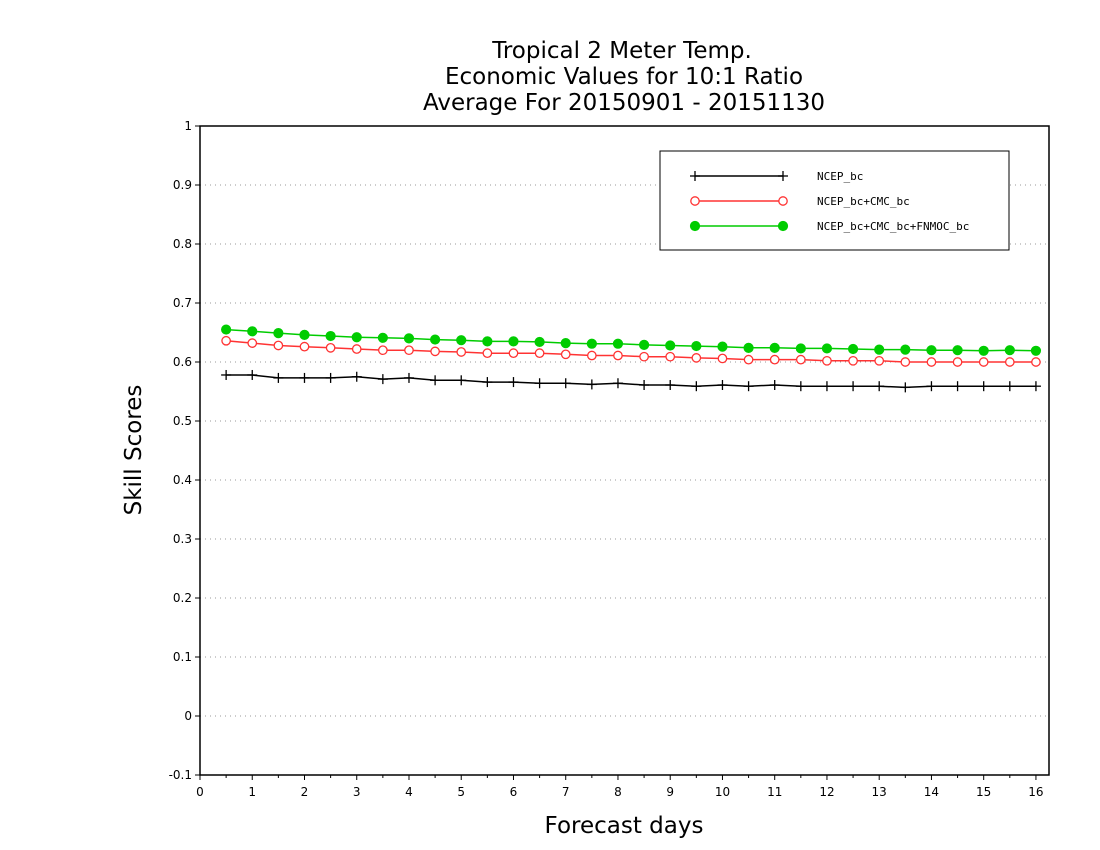 Image resolution: width=1100 pixels, height=850 pixels. What do you see at coordinates (182, 185) in the screenshot?
I see `y-tick-label: 0.9` at bounding box center [182, 185].